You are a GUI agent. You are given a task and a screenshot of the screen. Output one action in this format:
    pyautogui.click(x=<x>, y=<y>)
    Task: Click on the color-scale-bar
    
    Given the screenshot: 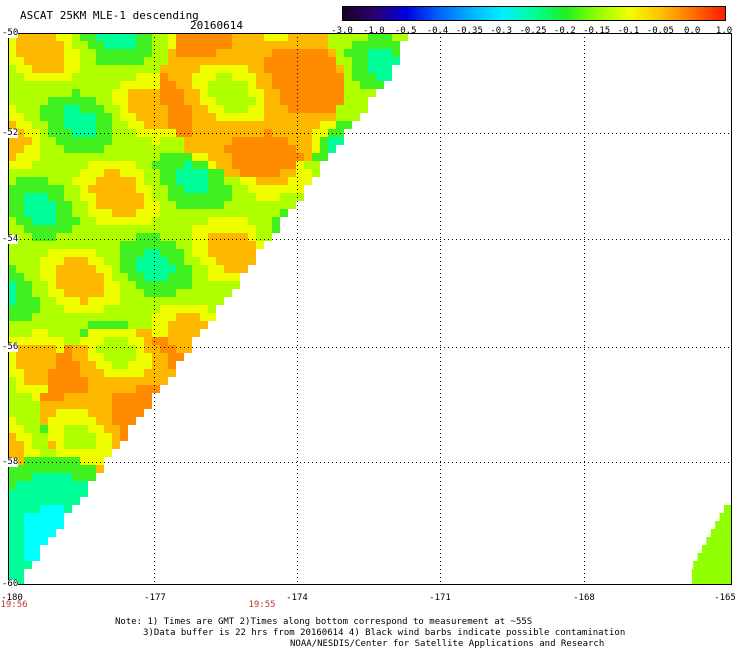 What is the action you would take?
    pyautogui.click(x=534, y=13)
    